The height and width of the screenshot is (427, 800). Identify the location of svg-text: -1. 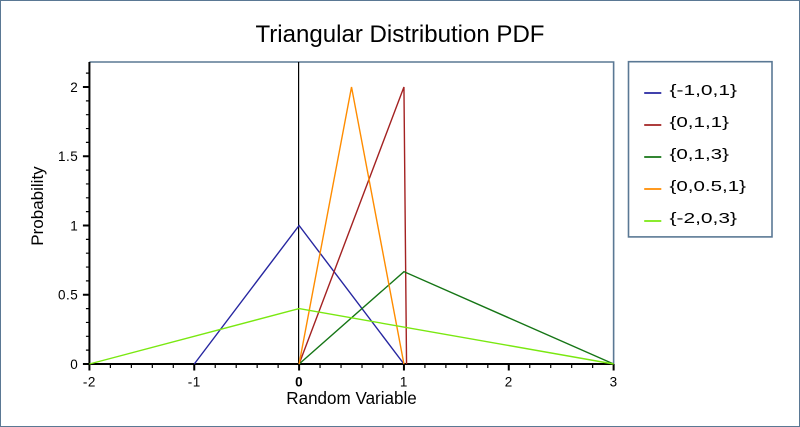
(194, 382).